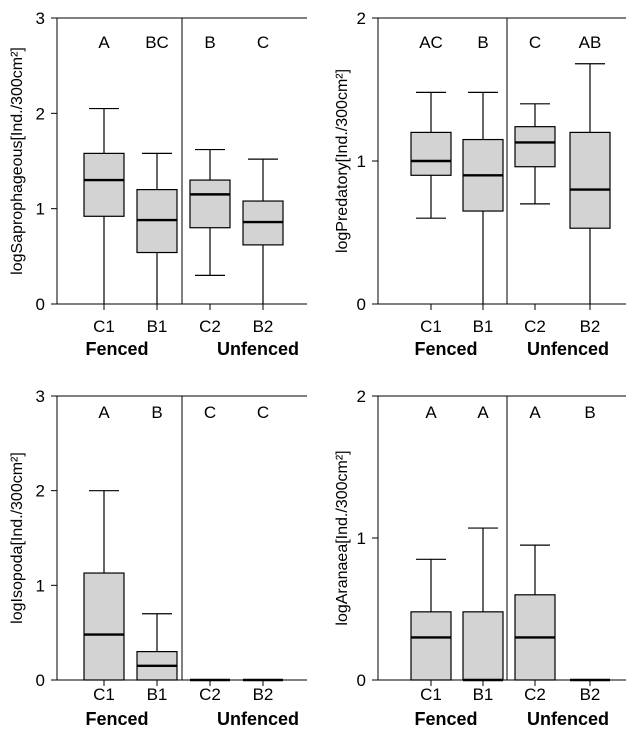  Describe the element at coordinates (342, 161) in the screenshot. I see `y-axis-label: logPredatory[Ind./300cm²]` at that location.